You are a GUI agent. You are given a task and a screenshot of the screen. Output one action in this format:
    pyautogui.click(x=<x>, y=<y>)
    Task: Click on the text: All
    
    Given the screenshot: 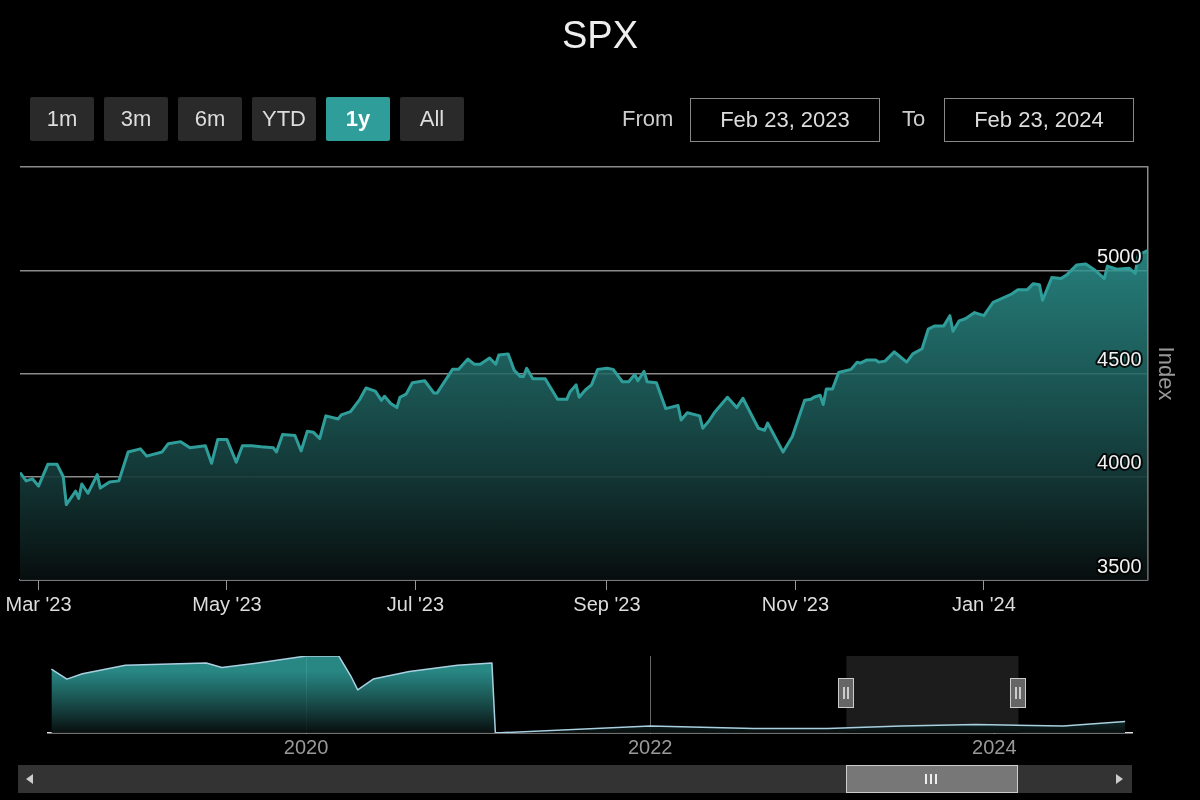 What is the action you would take?
    pyautogui.click(x=432, y=119)
    